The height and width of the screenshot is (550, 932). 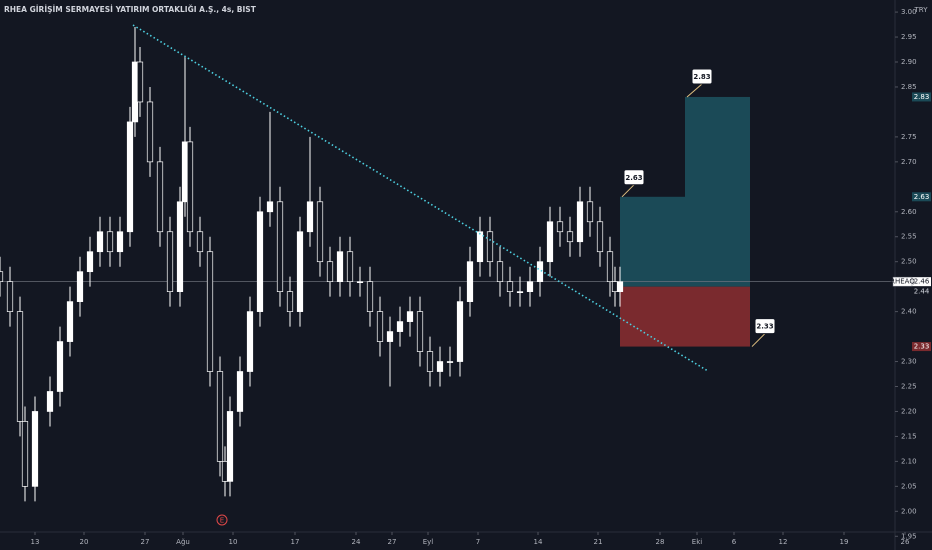 I want to click on price-tag-label: 2.46, so click(x=922, y=282).